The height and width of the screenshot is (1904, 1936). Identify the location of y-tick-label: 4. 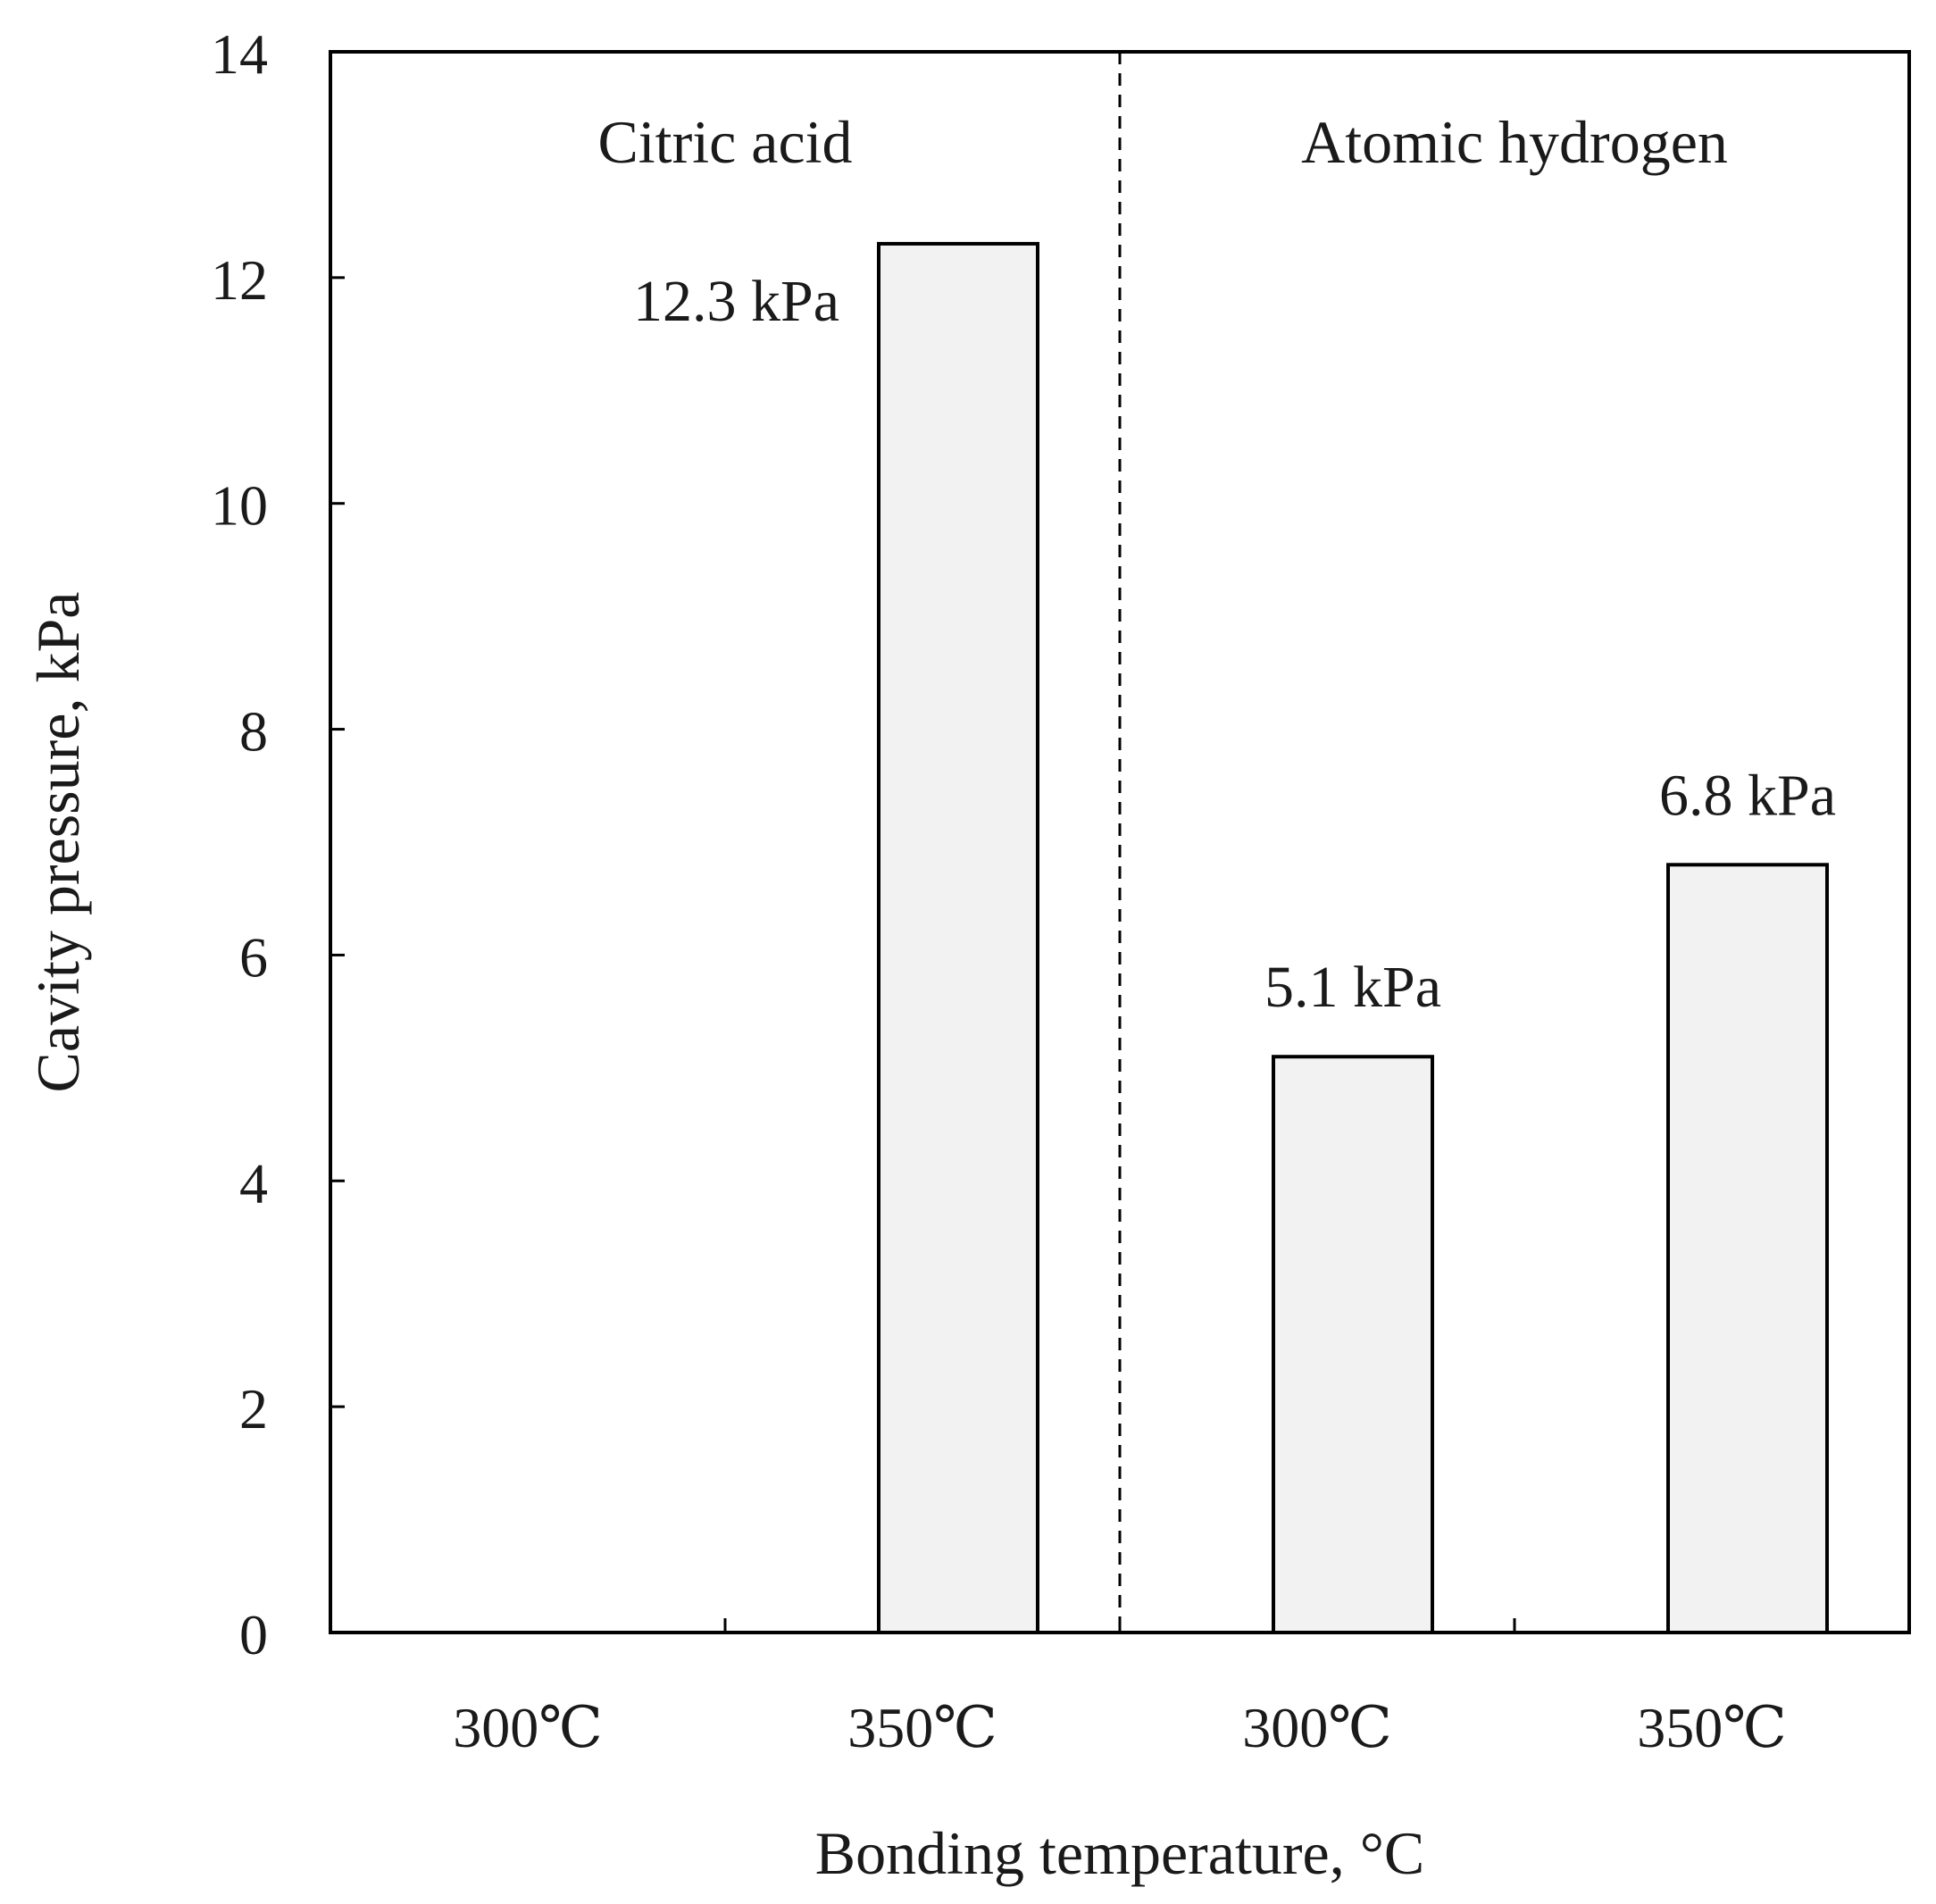
(253, 1183).